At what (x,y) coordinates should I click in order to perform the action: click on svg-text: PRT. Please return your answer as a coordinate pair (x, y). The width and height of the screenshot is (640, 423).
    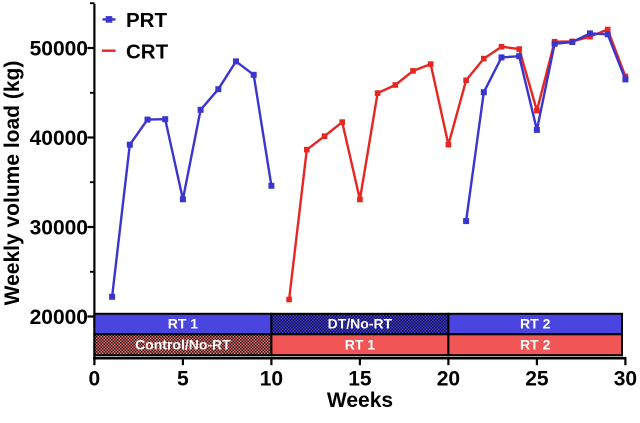
    Looking at the image, I should click on (146, 20).